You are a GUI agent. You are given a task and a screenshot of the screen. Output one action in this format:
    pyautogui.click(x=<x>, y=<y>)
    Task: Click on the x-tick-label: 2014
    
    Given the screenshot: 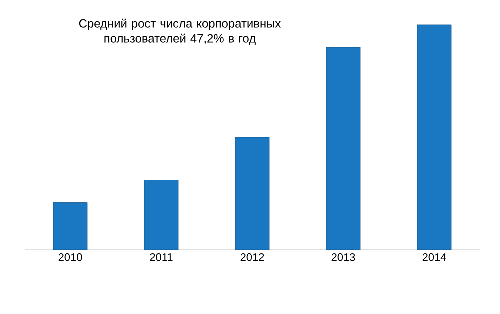 What is the action you would take?
    pyautogui.click(x=434, y=258)
    